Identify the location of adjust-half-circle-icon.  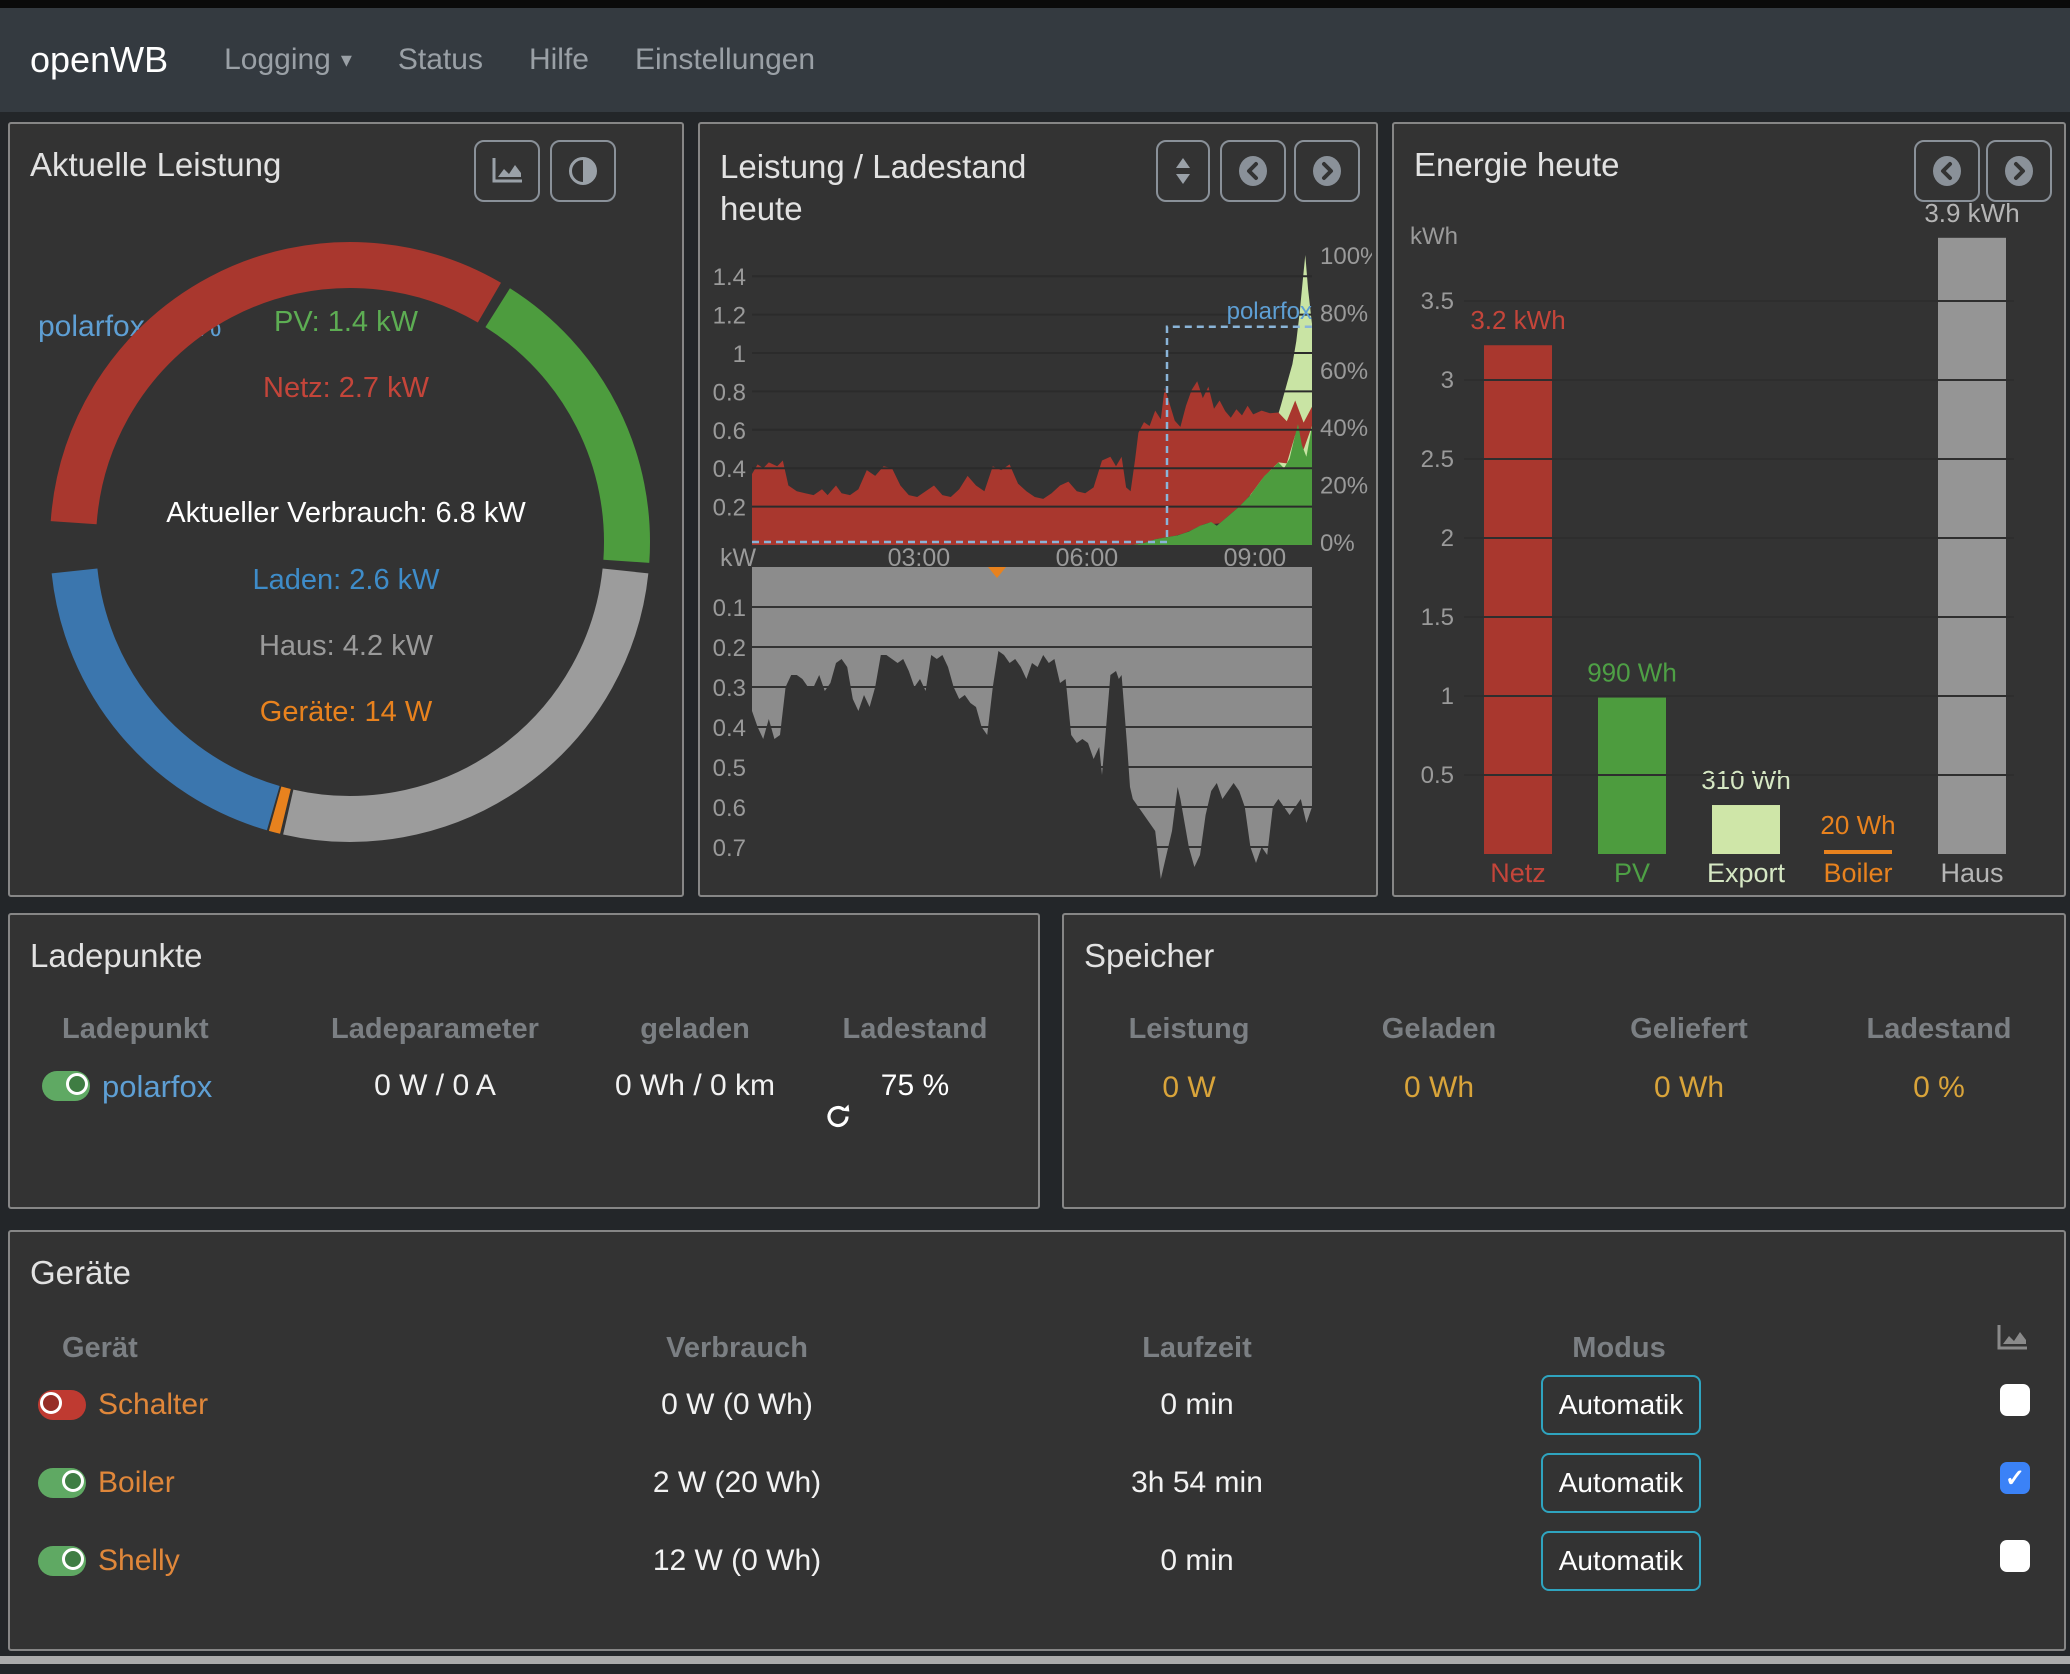
(583, 171).